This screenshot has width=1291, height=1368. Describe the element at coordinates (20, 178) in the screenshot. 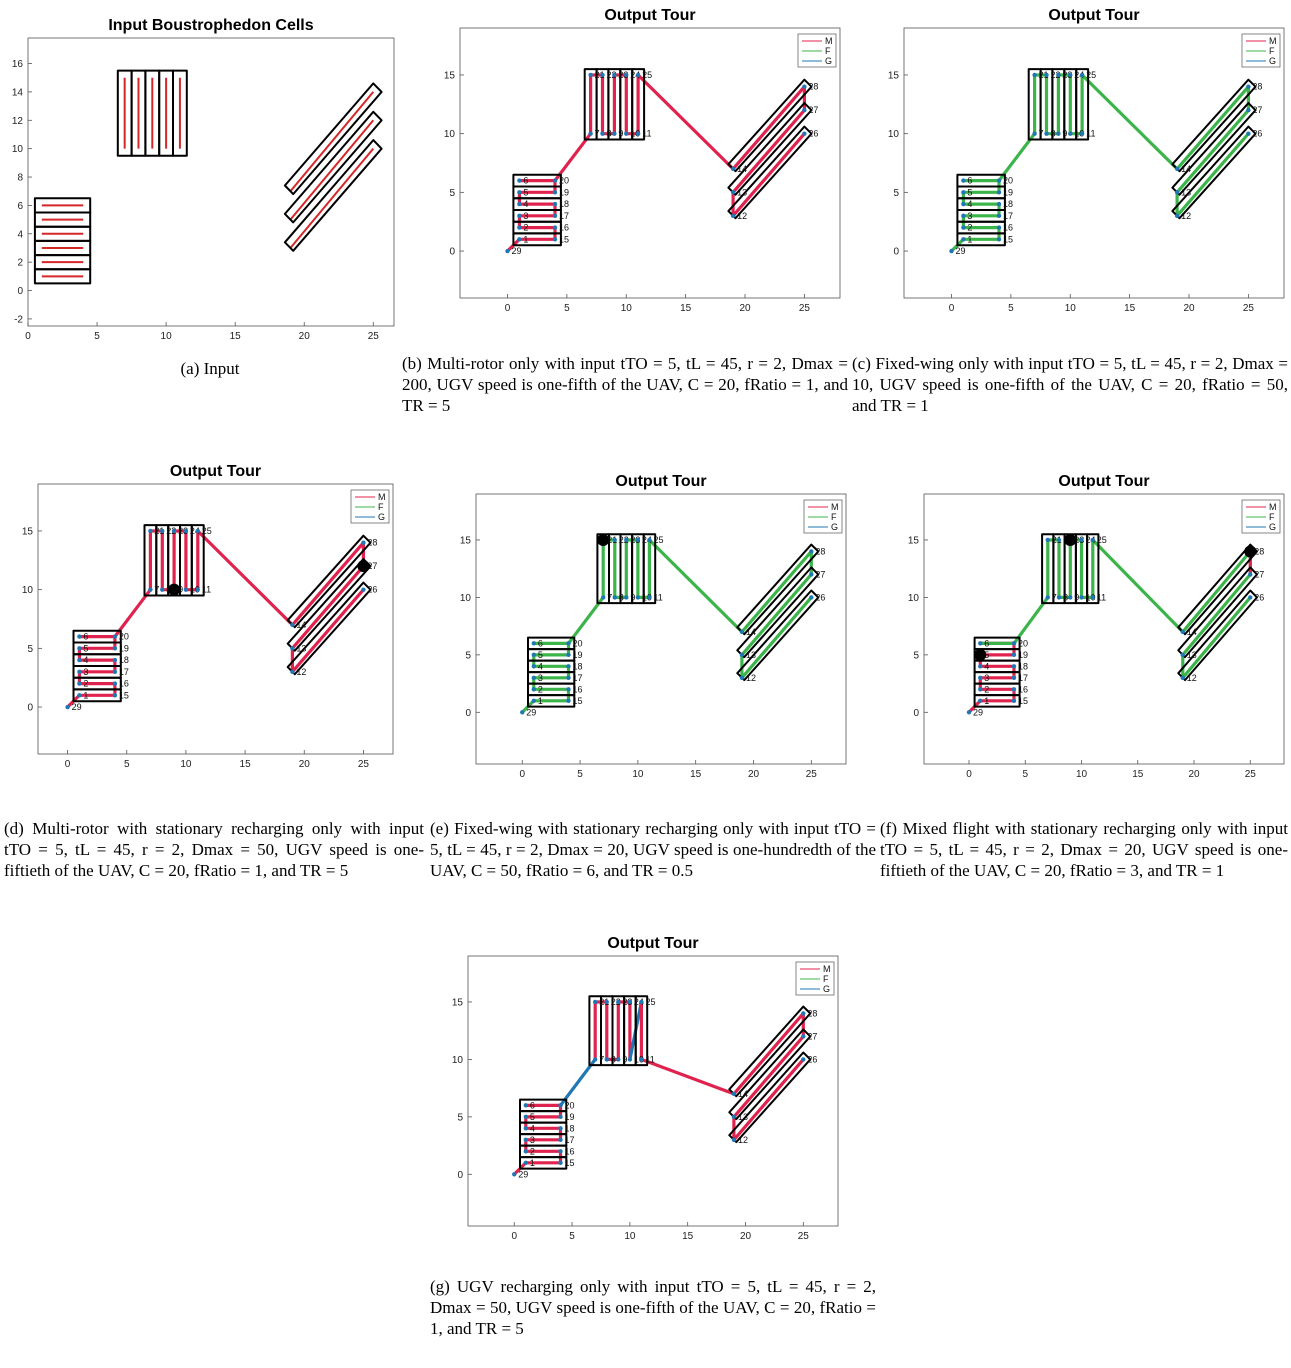

I see `y-tick-label: 8` at that location.